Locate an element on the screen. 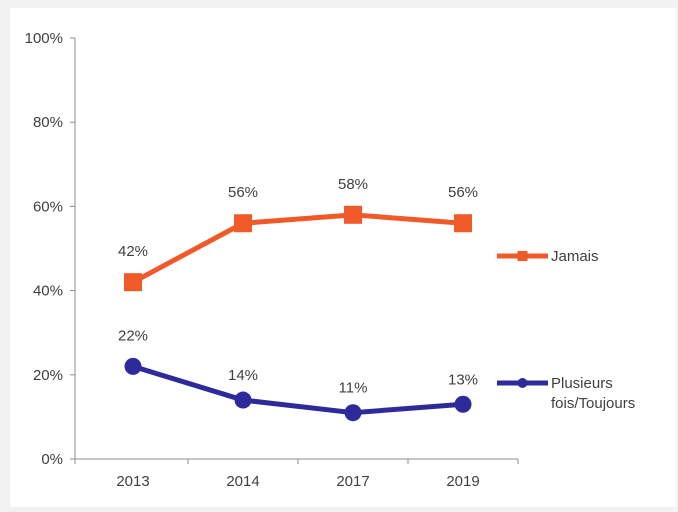 Image resolution: width=678 pixels, height=512 pixels. data-label-jamais: 58% is located at coordinates (353, 184).